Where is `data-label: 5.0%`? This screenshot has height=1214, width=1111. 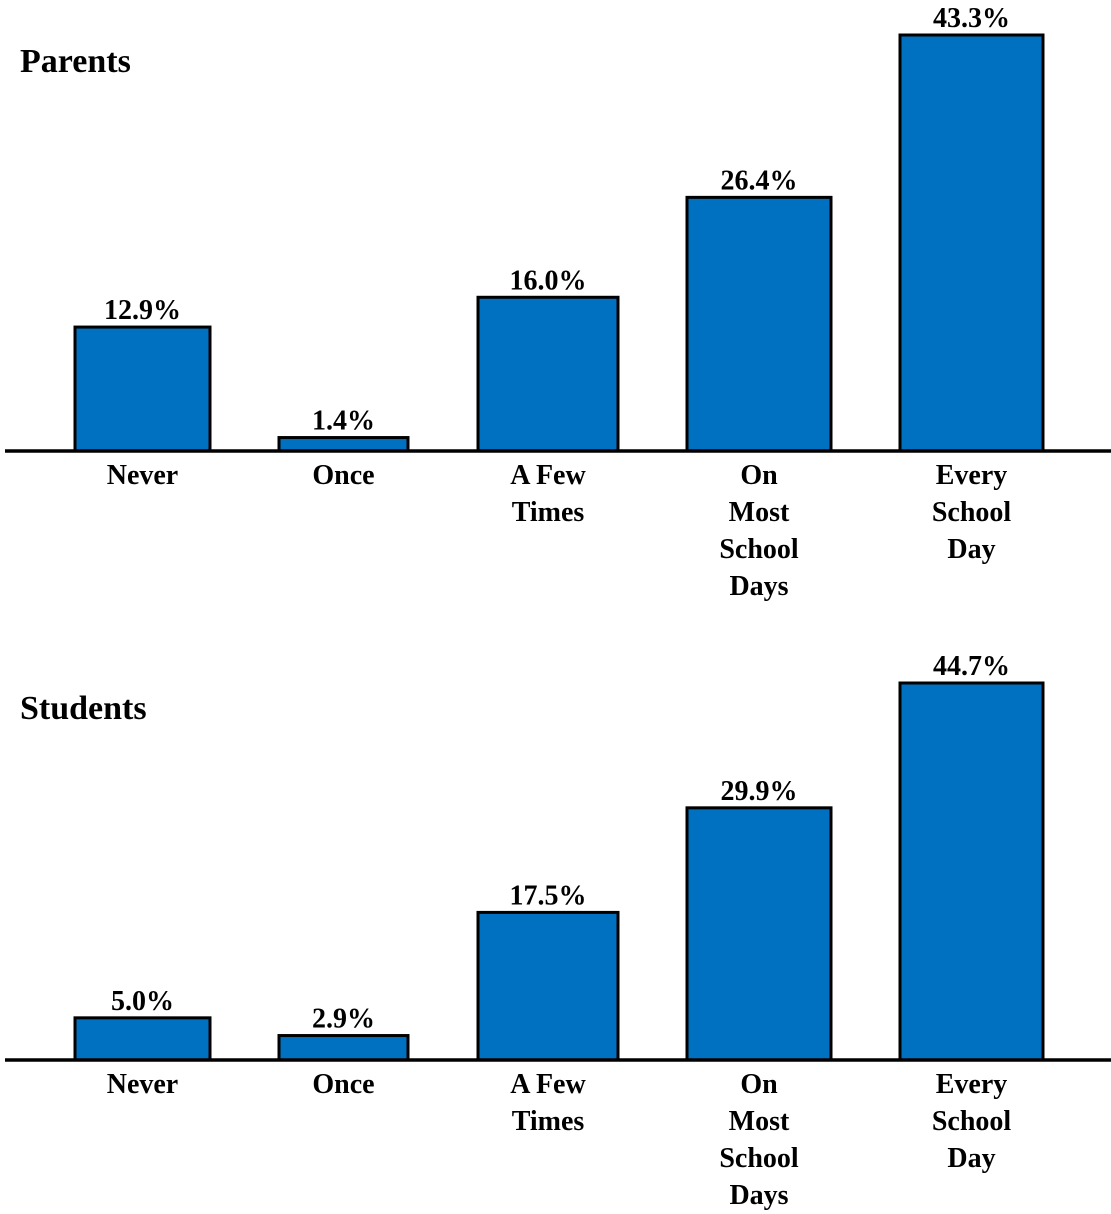 data-label: 5.0% is located at coordinates (142, 1001).